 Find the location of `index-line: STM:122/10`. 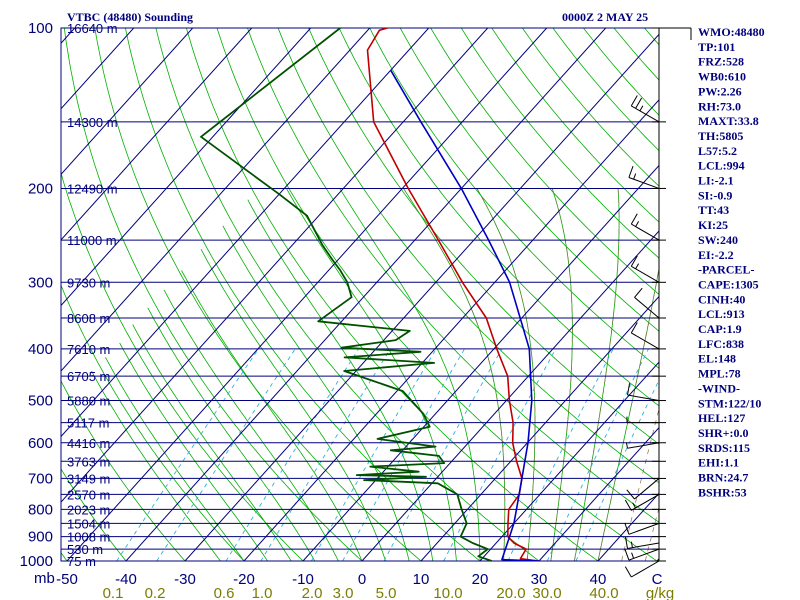

index-line: STM:122/10 is located at coordinates (729, 403).